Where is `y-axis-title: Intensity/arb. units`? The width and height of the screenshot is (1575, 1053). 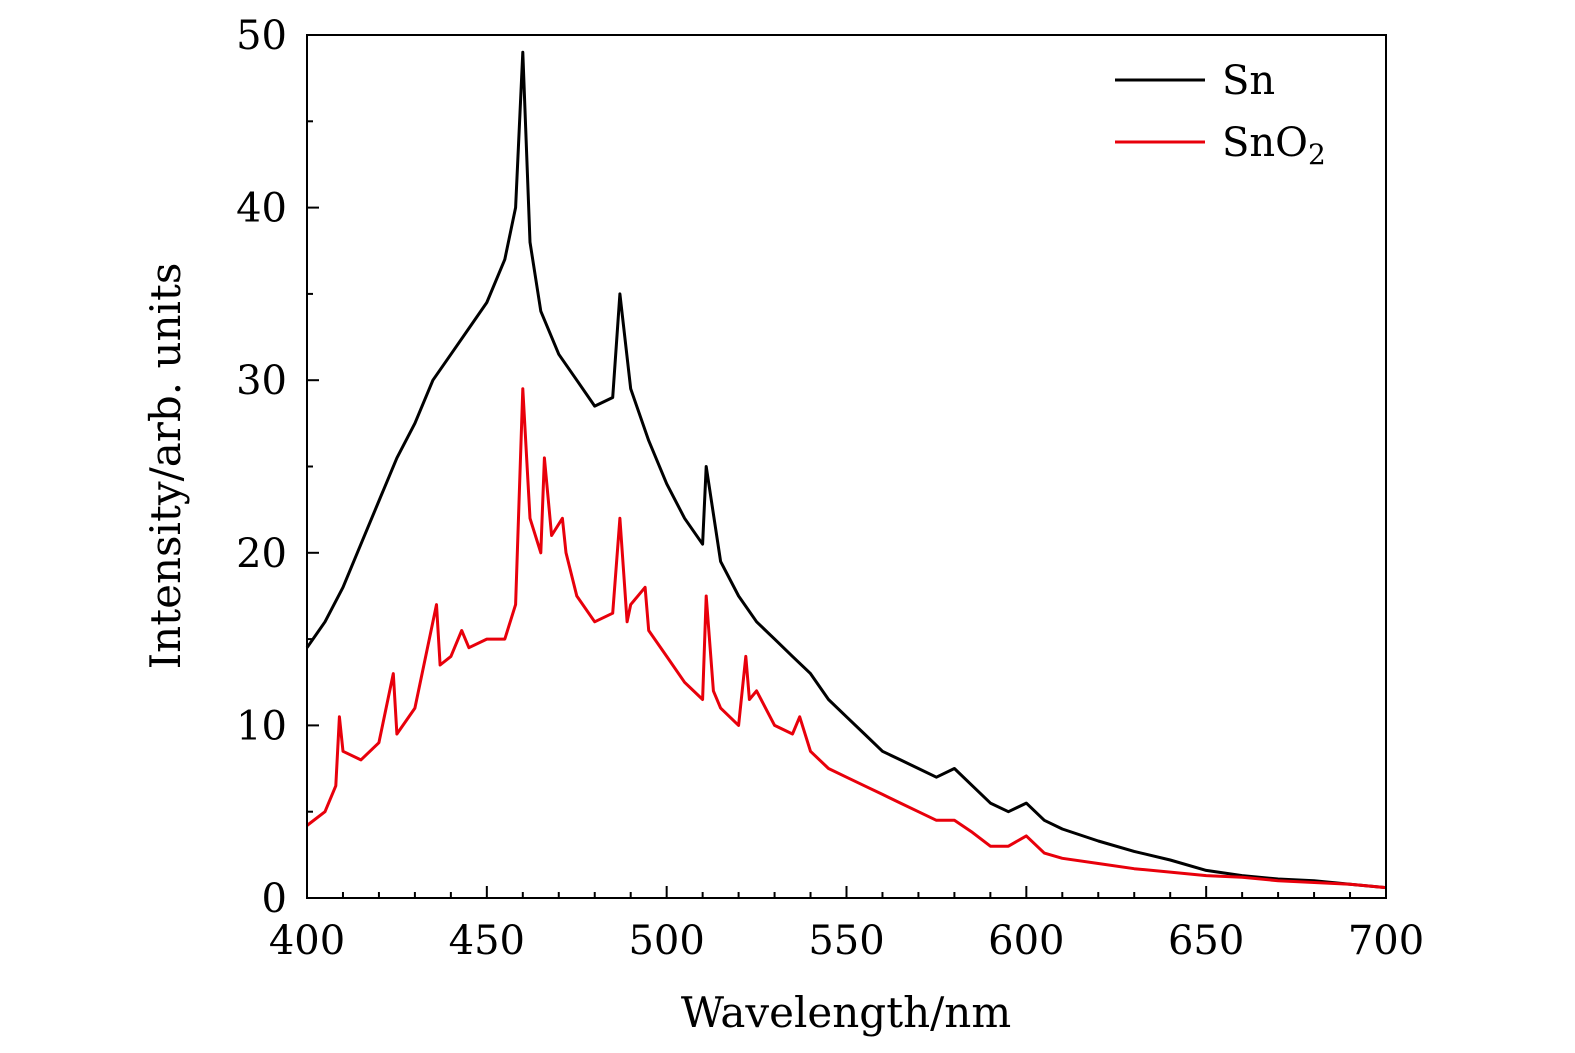 y-axis-title: Intensity/arb. units is located at coordinates (165, 466).